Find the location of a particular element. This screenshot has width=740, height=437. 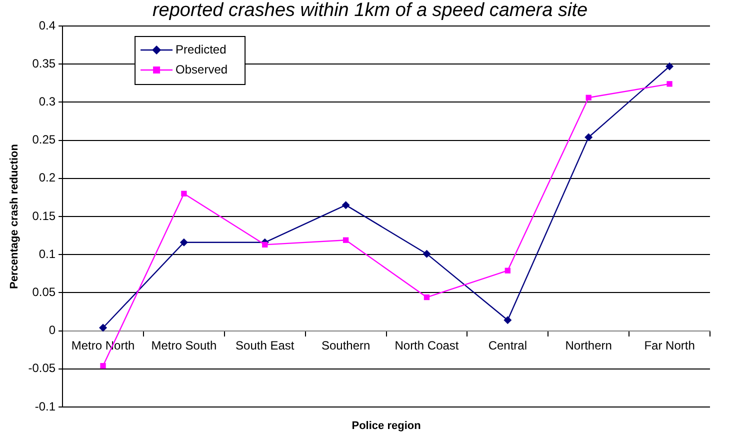

y-tick-label: 0 is located at coordinates (52, 330).